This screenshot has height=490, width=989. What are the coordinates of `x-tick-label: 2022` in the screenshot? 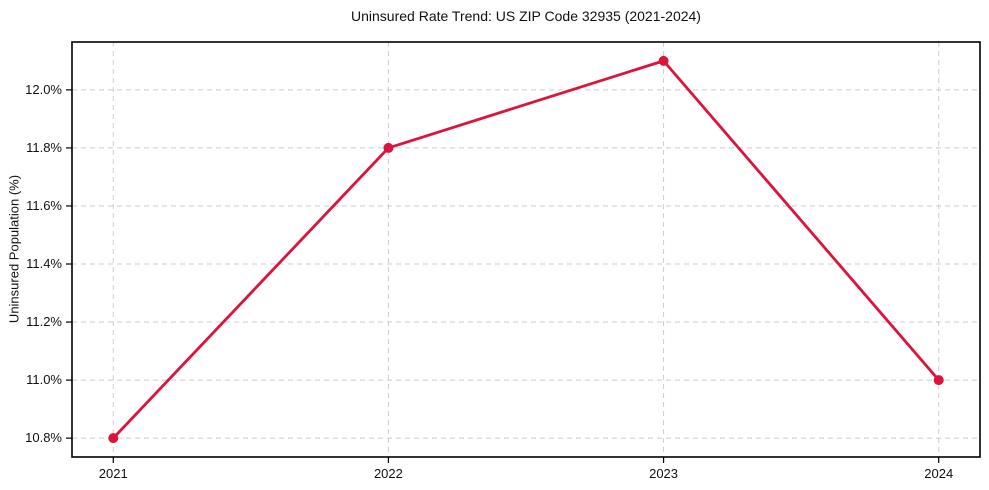 It's located at (388, 473).